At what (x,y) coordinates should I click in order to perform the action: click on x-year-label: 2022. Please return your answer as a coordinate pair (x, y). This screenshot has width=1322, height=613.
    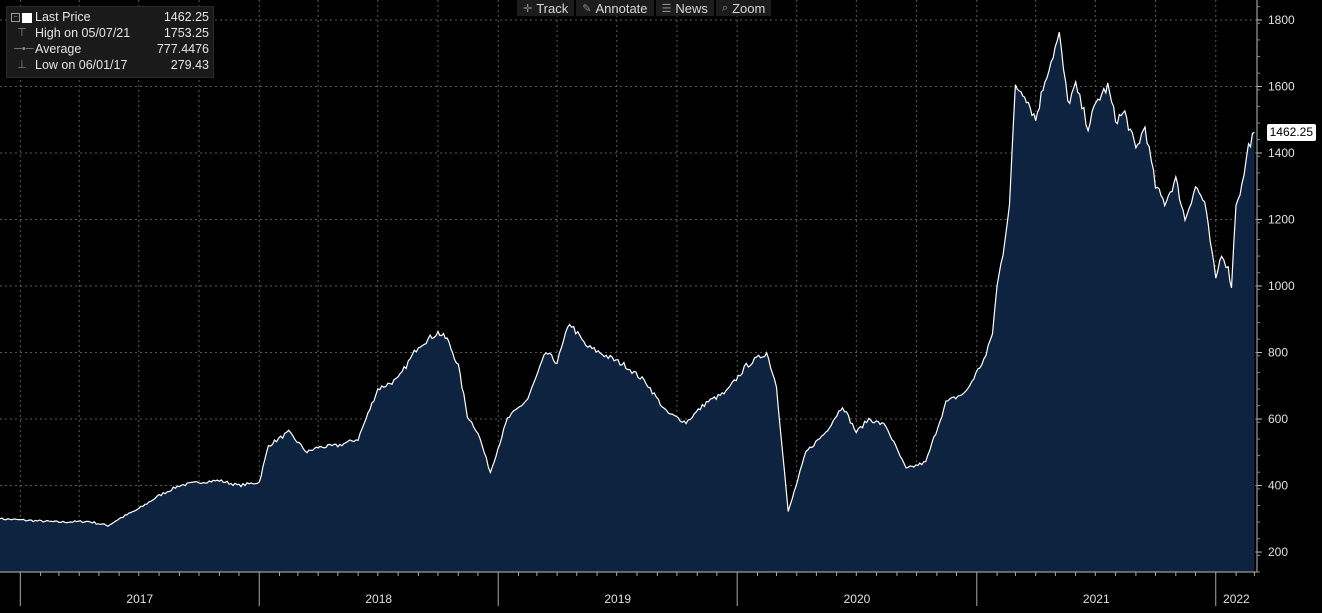
    Looking at the image, I should click on (1236, 599).